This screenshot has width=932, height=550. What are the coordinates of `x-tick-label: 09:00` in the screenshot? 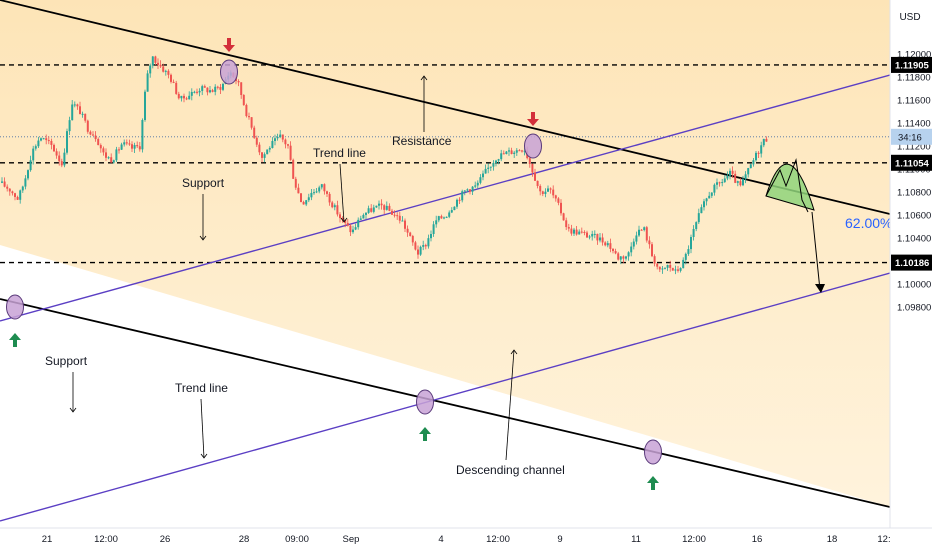 It's located at (297, 539).